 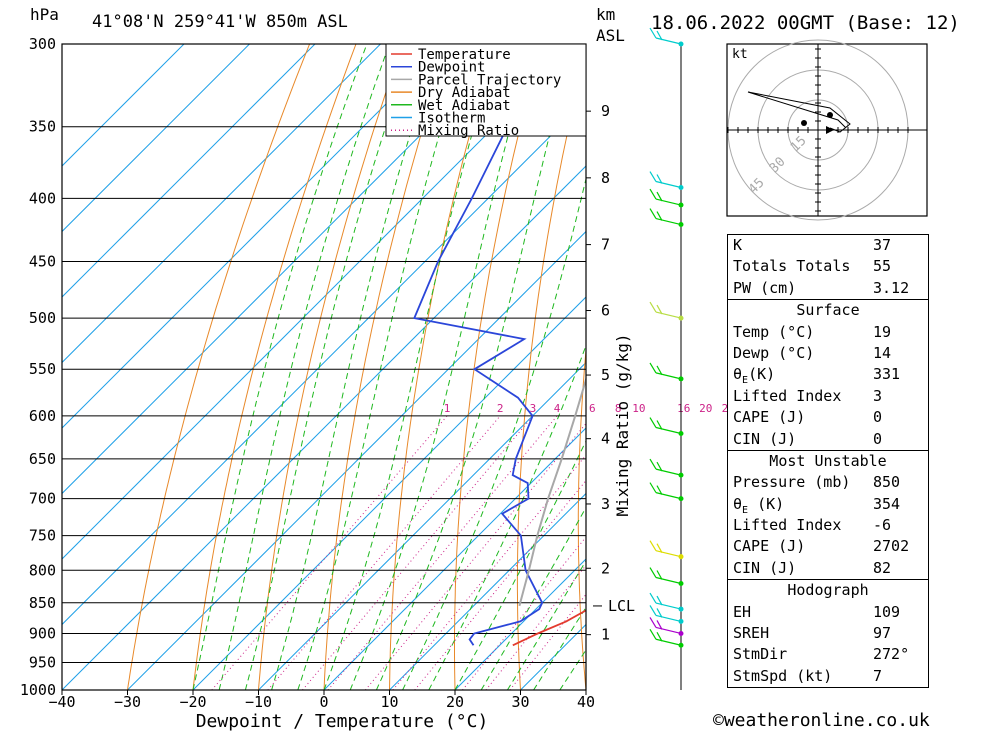 I want to click on surface-li-value: 3, so click(x=878, y=395).